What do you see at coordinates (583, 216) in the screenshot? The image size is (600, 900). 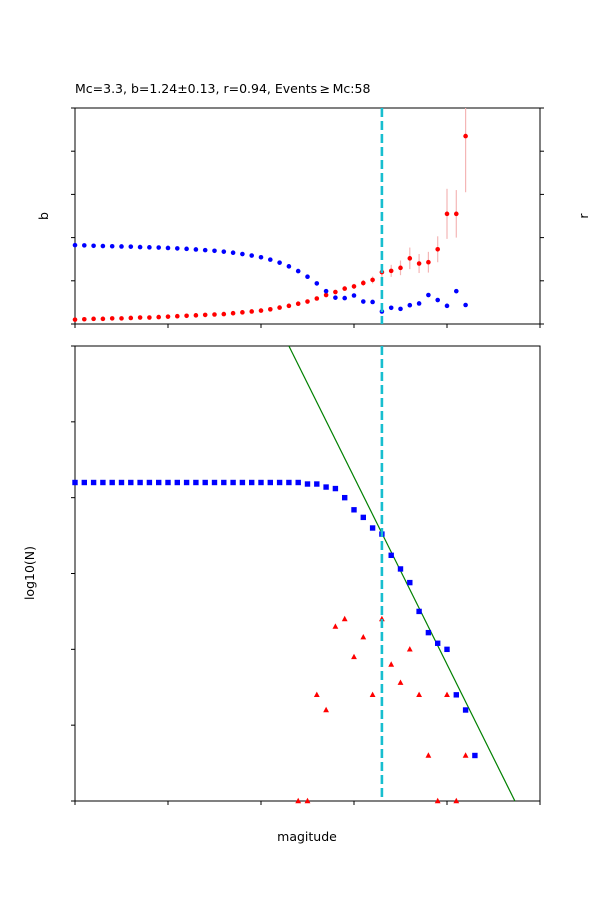 I see `y2-axis-label-r: r` at bounding box center [583, 216].